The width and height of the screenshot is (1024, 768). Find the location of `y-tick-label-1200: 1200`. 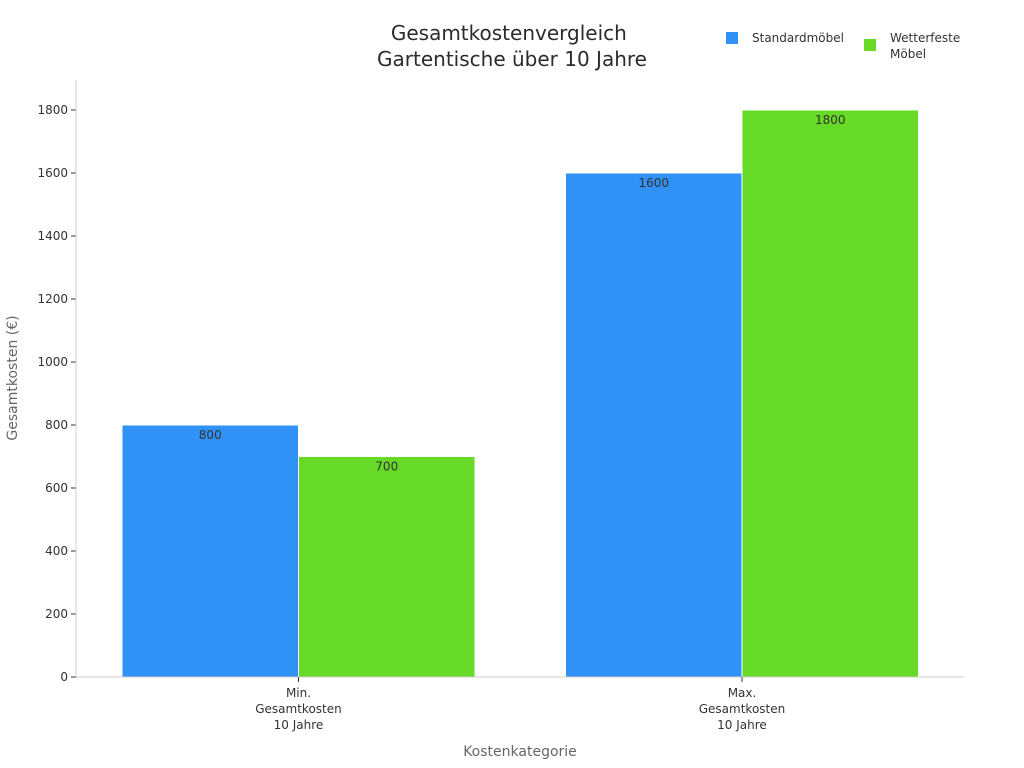

y-tick-label-1200: 1200 is located at coordinates (52, 299).